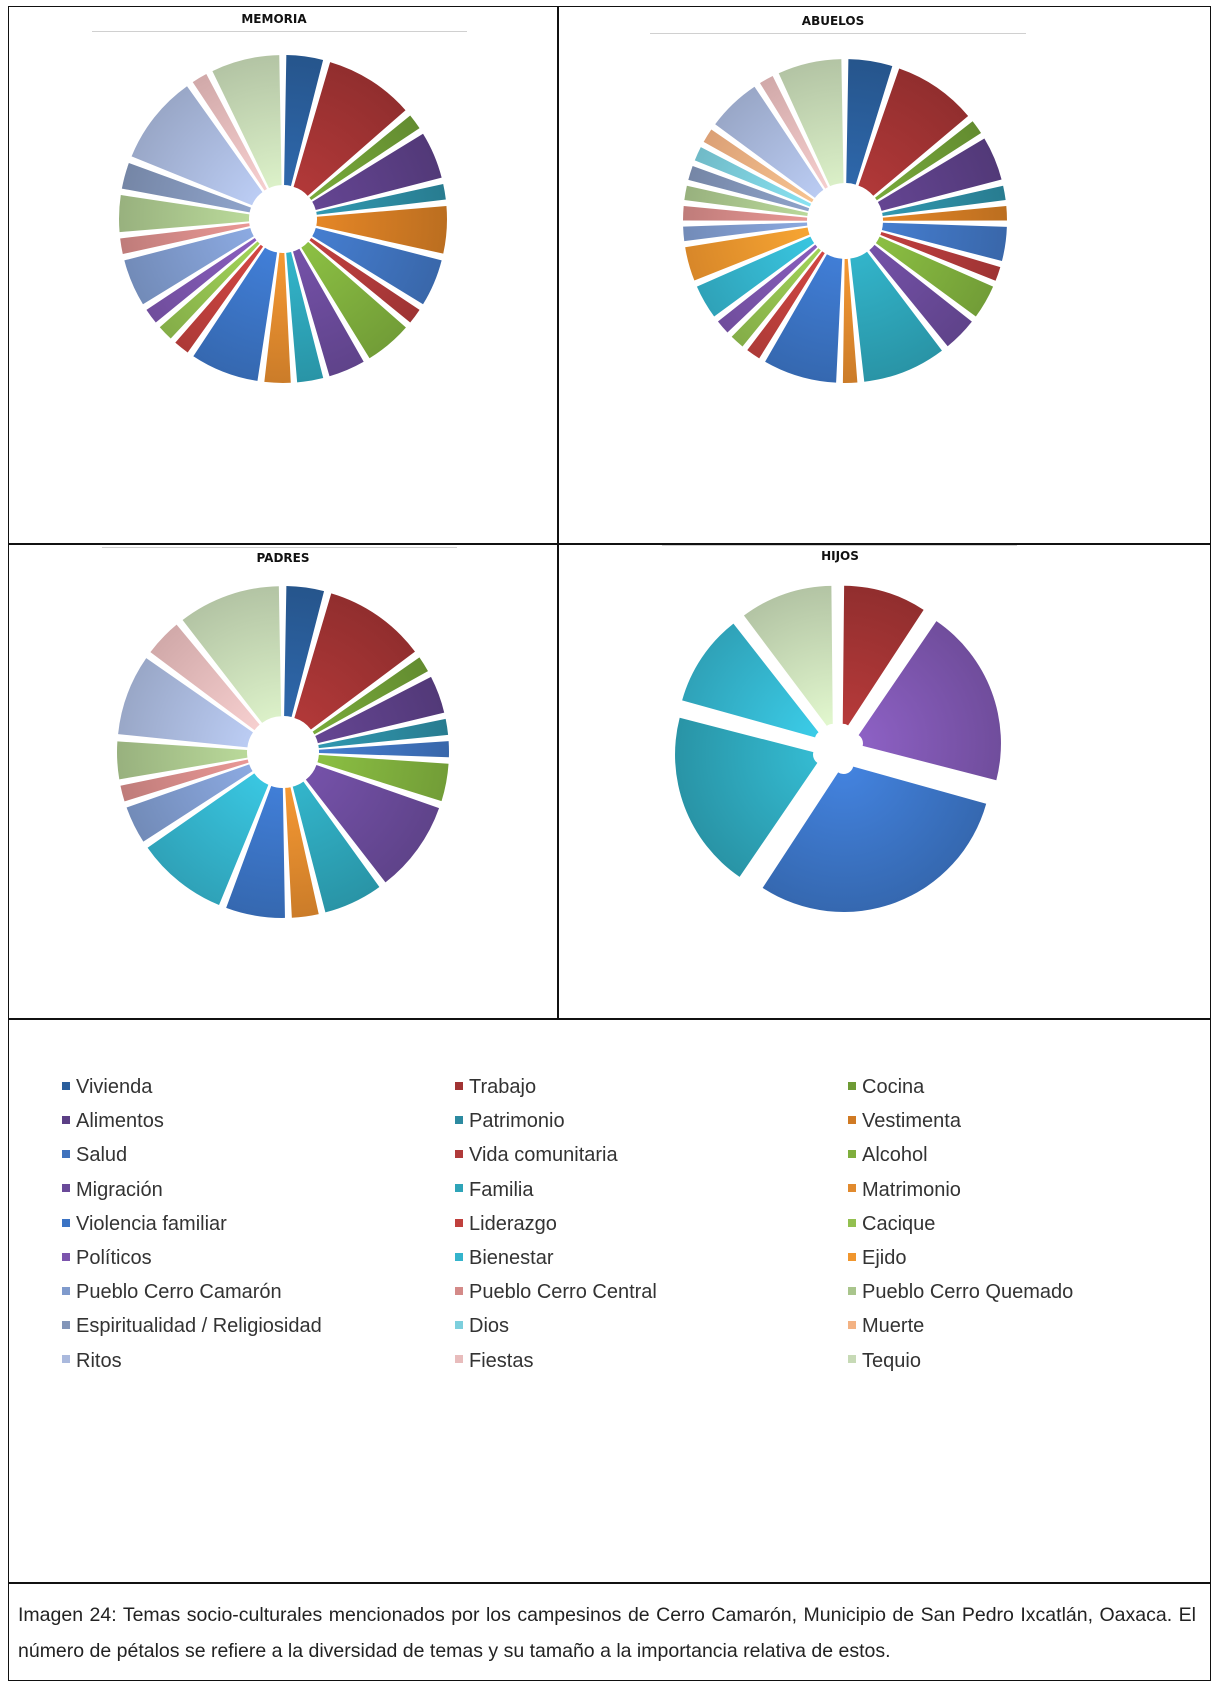 Image resolution: width=1213 pixels, height=1690 pixels. I want to click on pie-slice-abuelos-tequio, so click(811, 123).